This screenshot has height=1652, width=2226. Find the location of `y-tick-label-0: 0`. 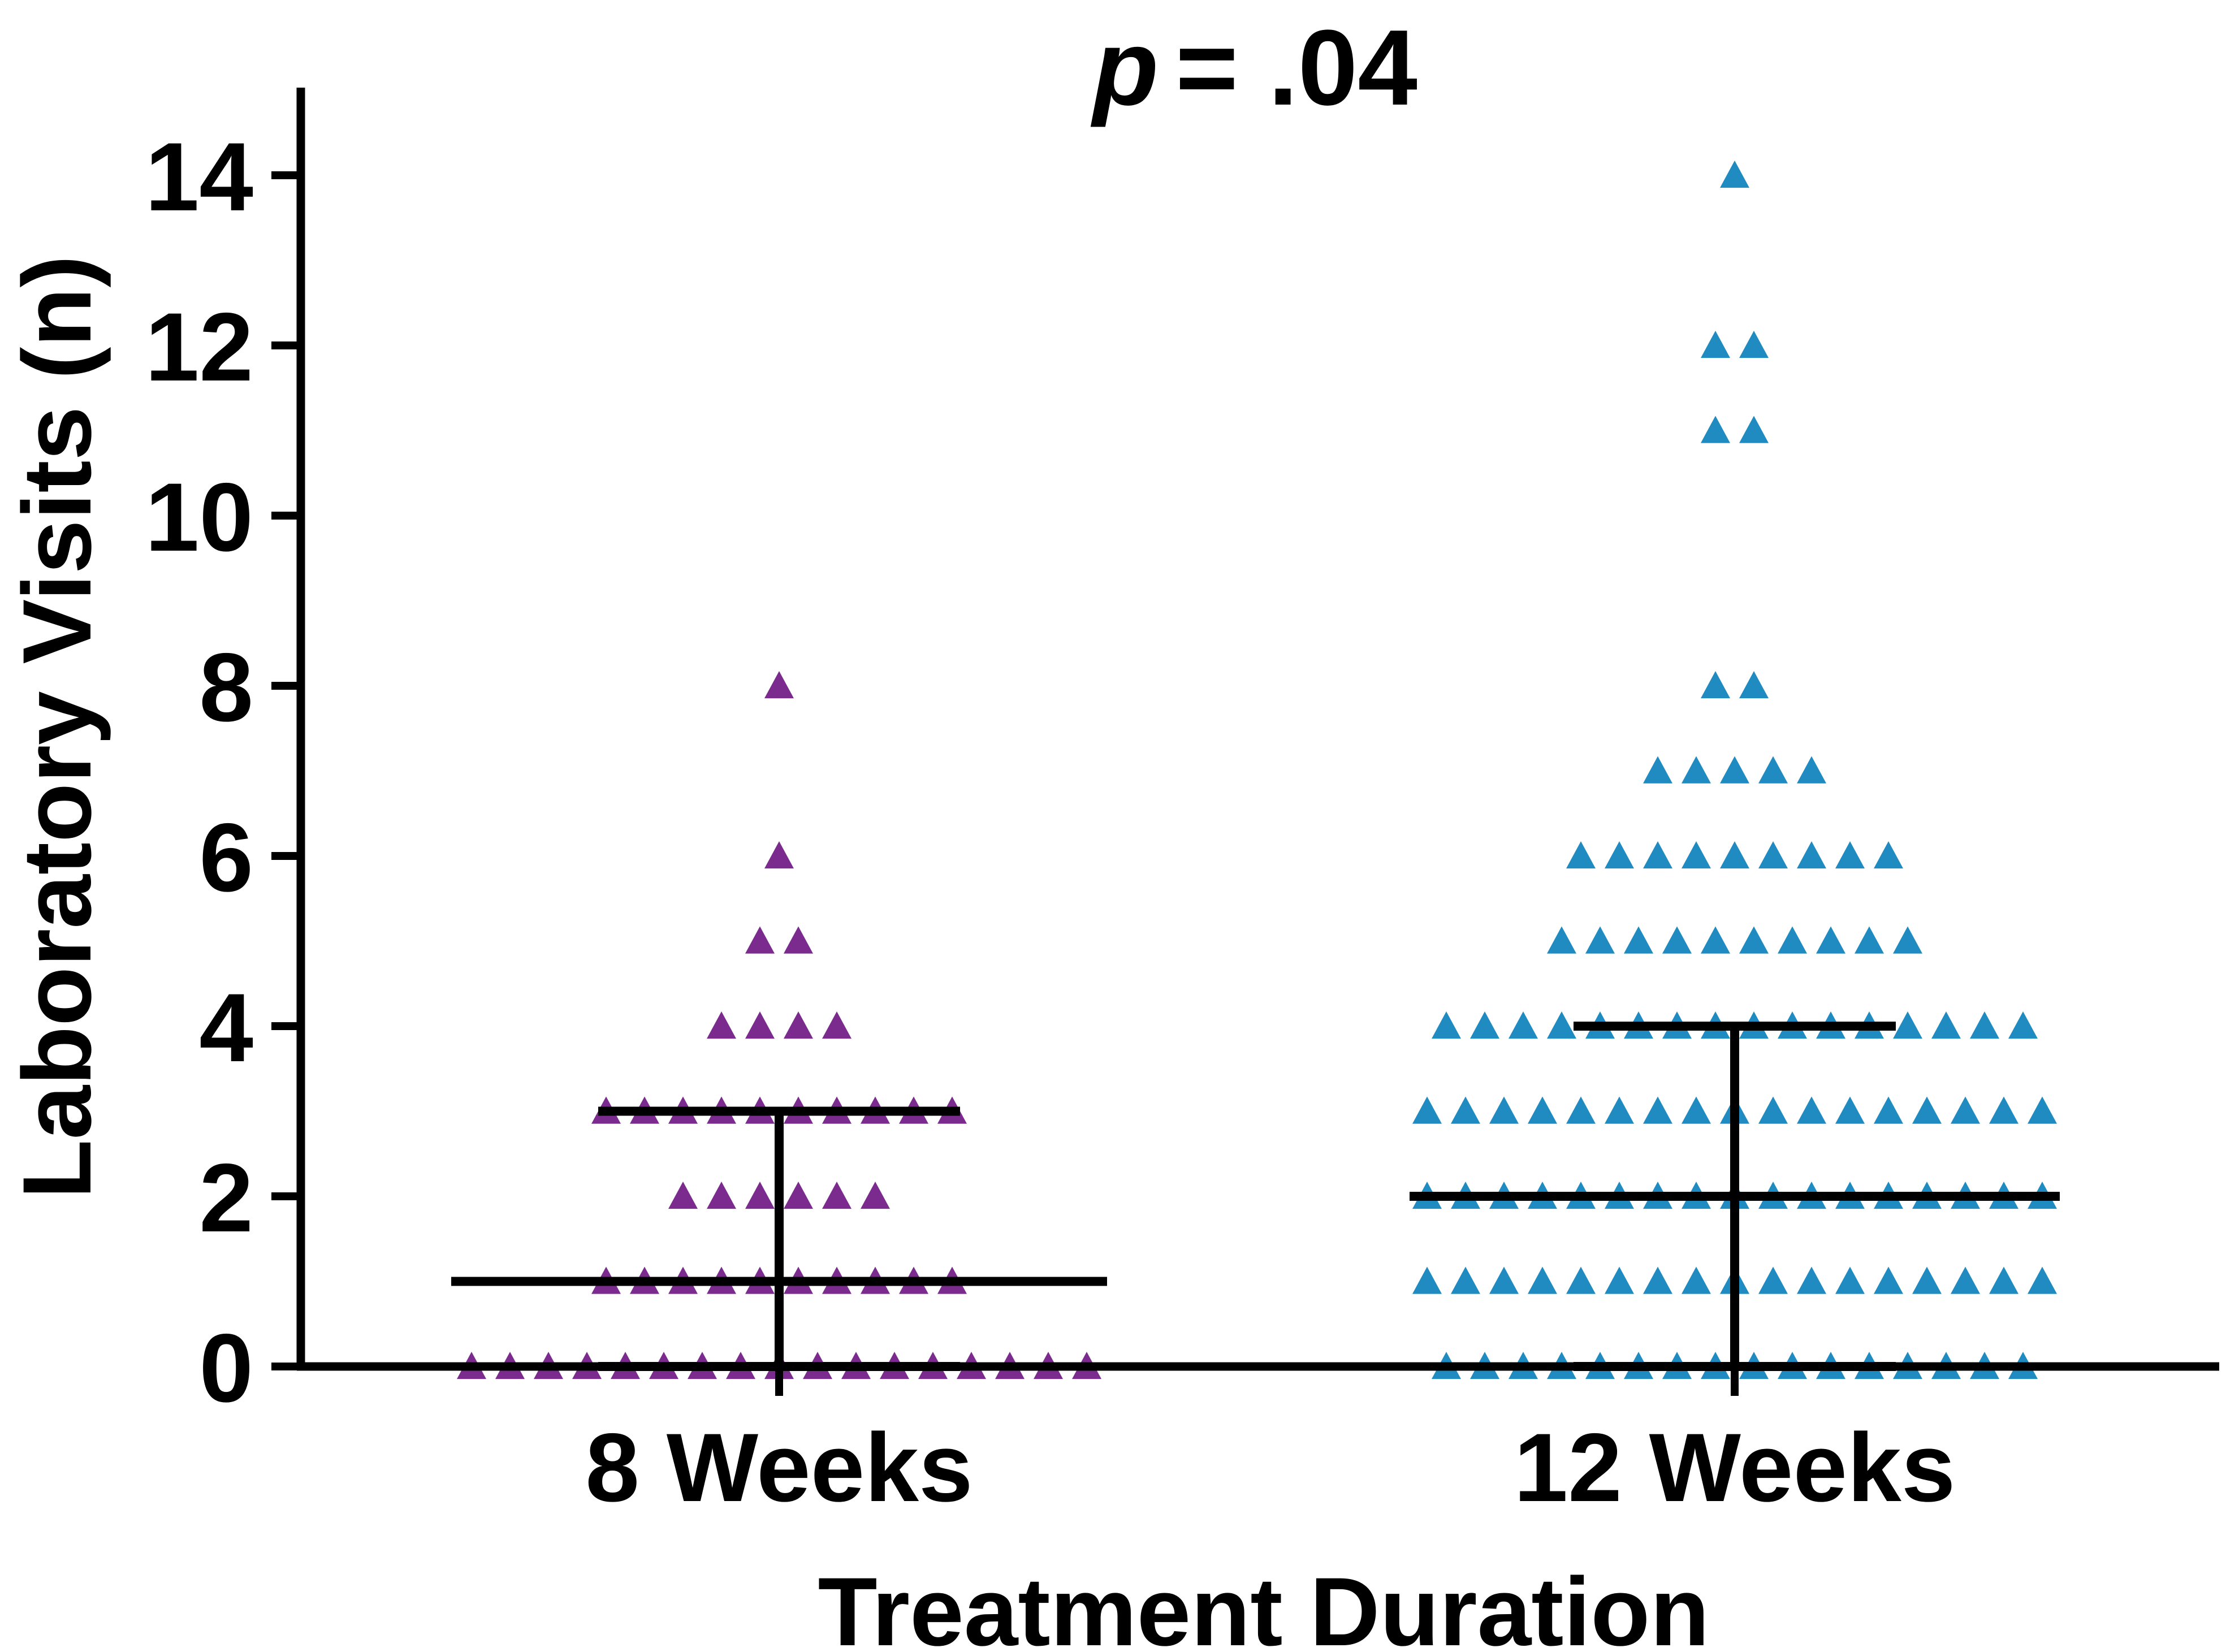

y-tick-label-0: 0 is located at coordinates (226, 1368).